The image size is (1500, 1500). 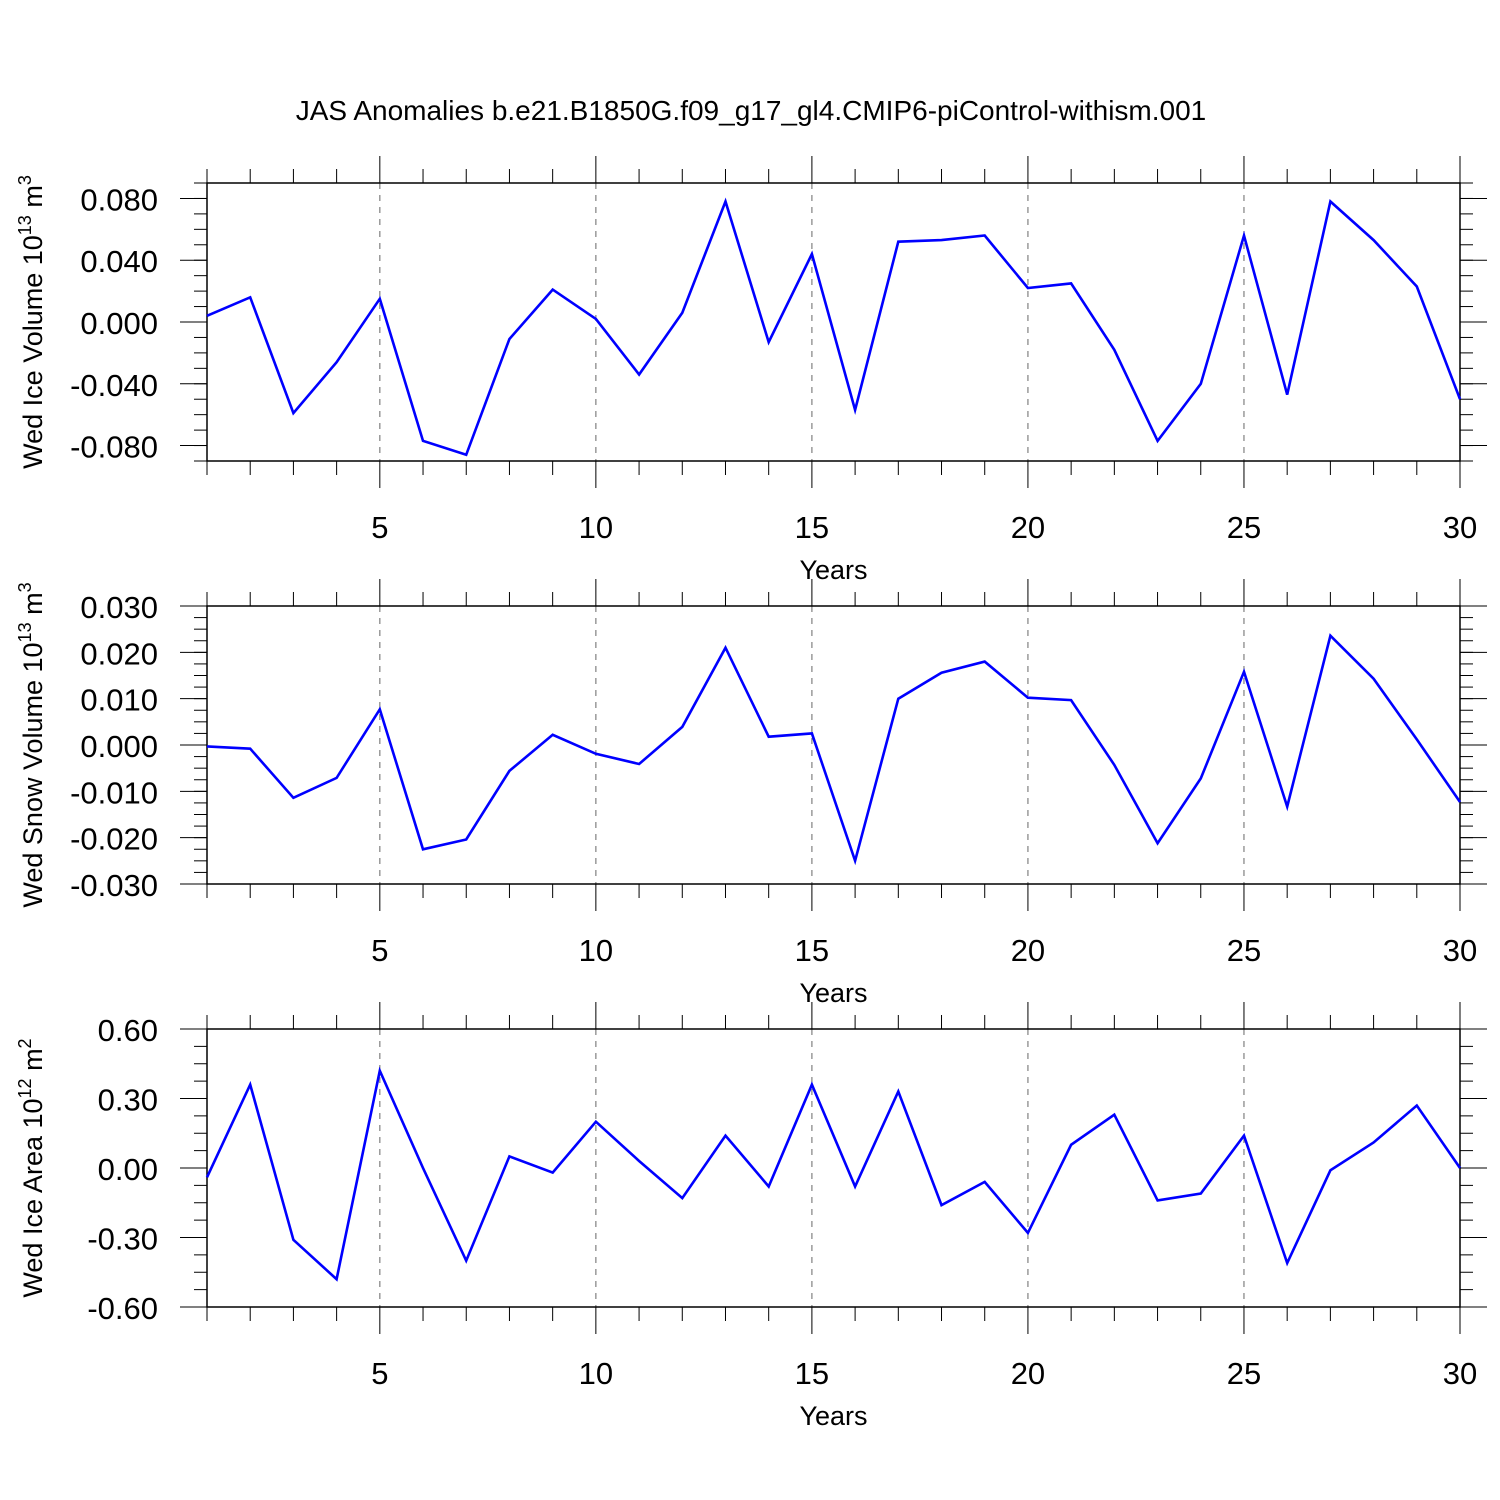 What do you see at coordinates (122, 1239) in the screenshot?
I see `y-tick-label: -0.30` at bounding box center [122, 1239].